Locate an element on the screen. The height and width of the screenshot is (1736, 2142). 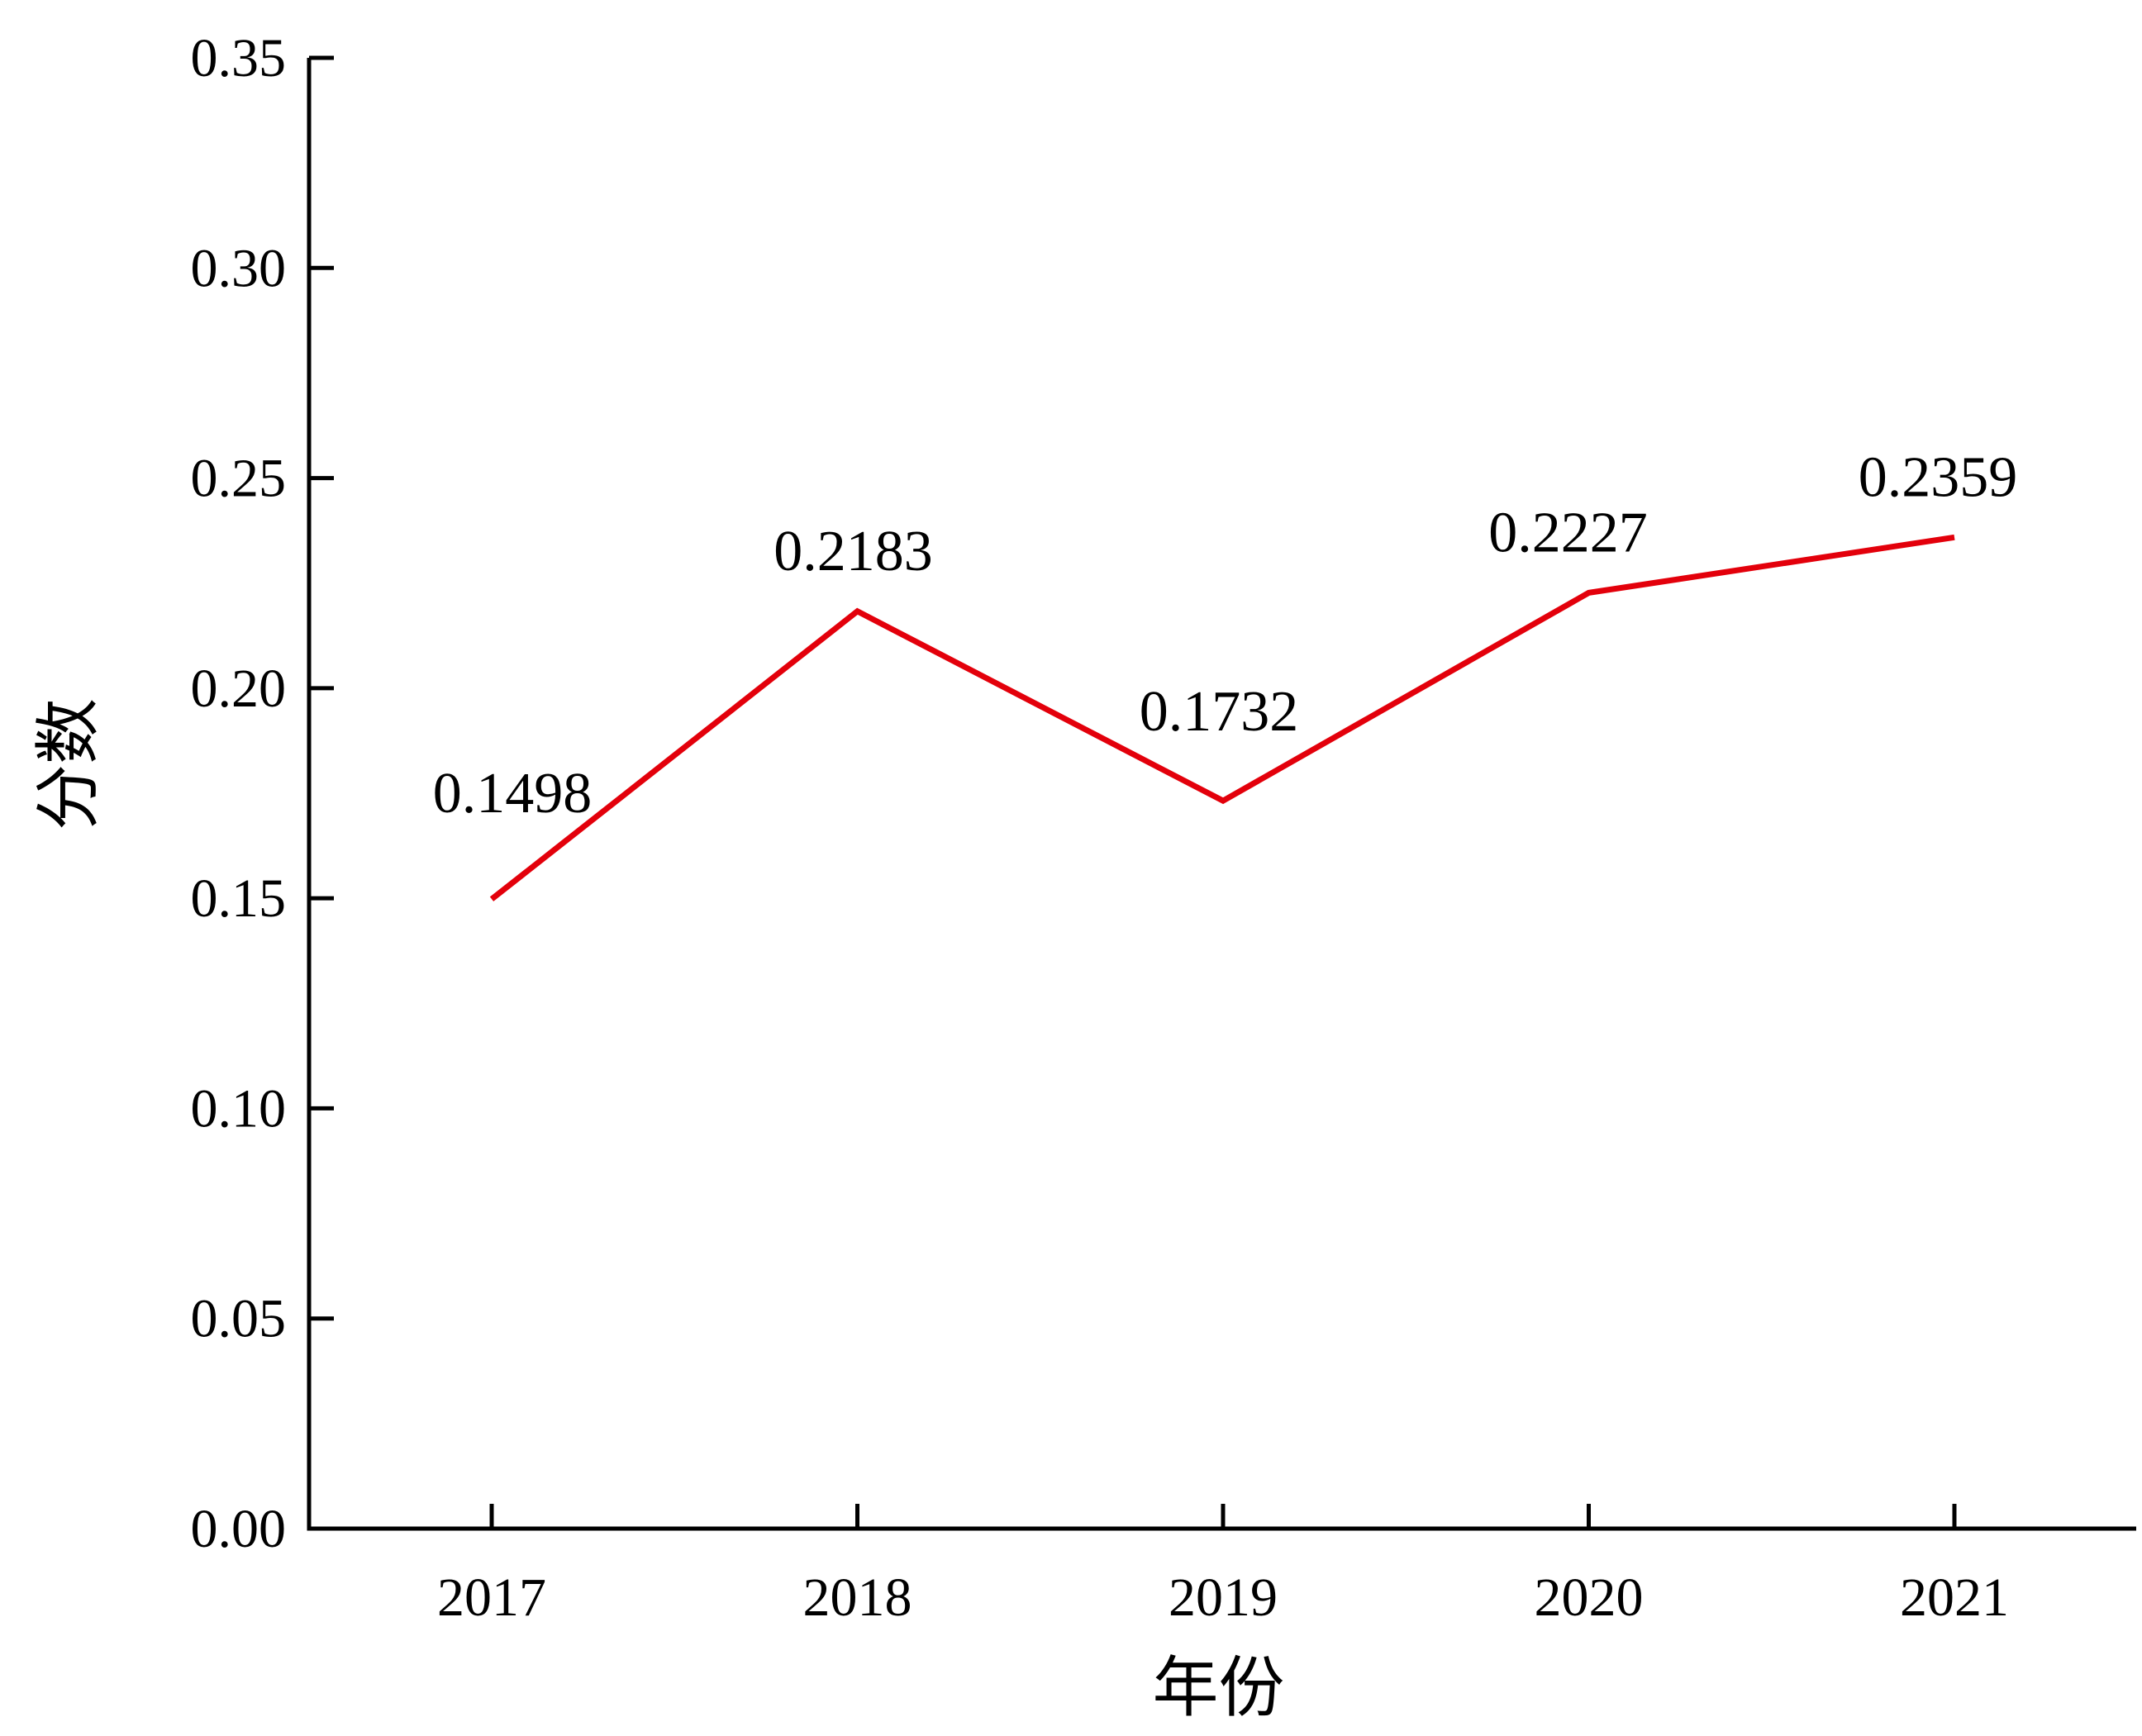
y-tick-label: 0.15 is located at coordinates (239, 899).